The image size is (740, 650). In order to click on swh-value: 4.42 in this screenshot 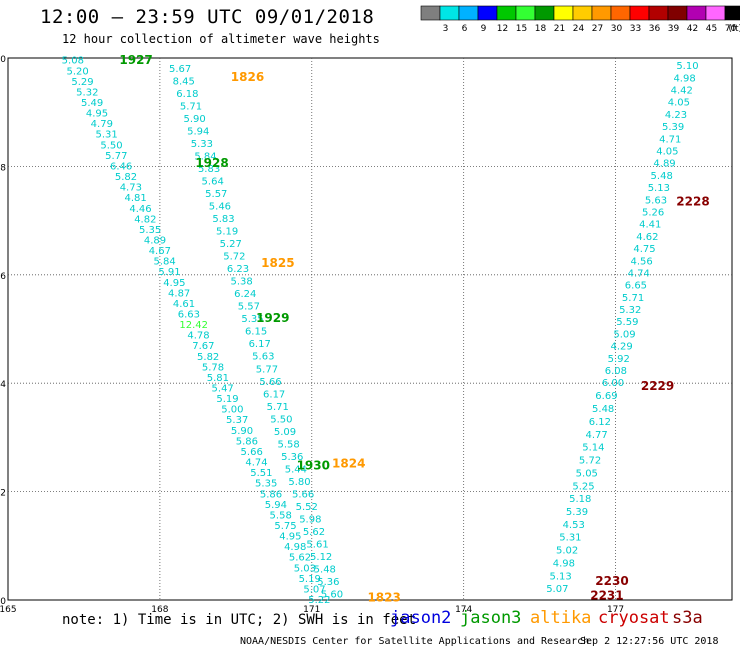, I will do `click(682, 91)`.